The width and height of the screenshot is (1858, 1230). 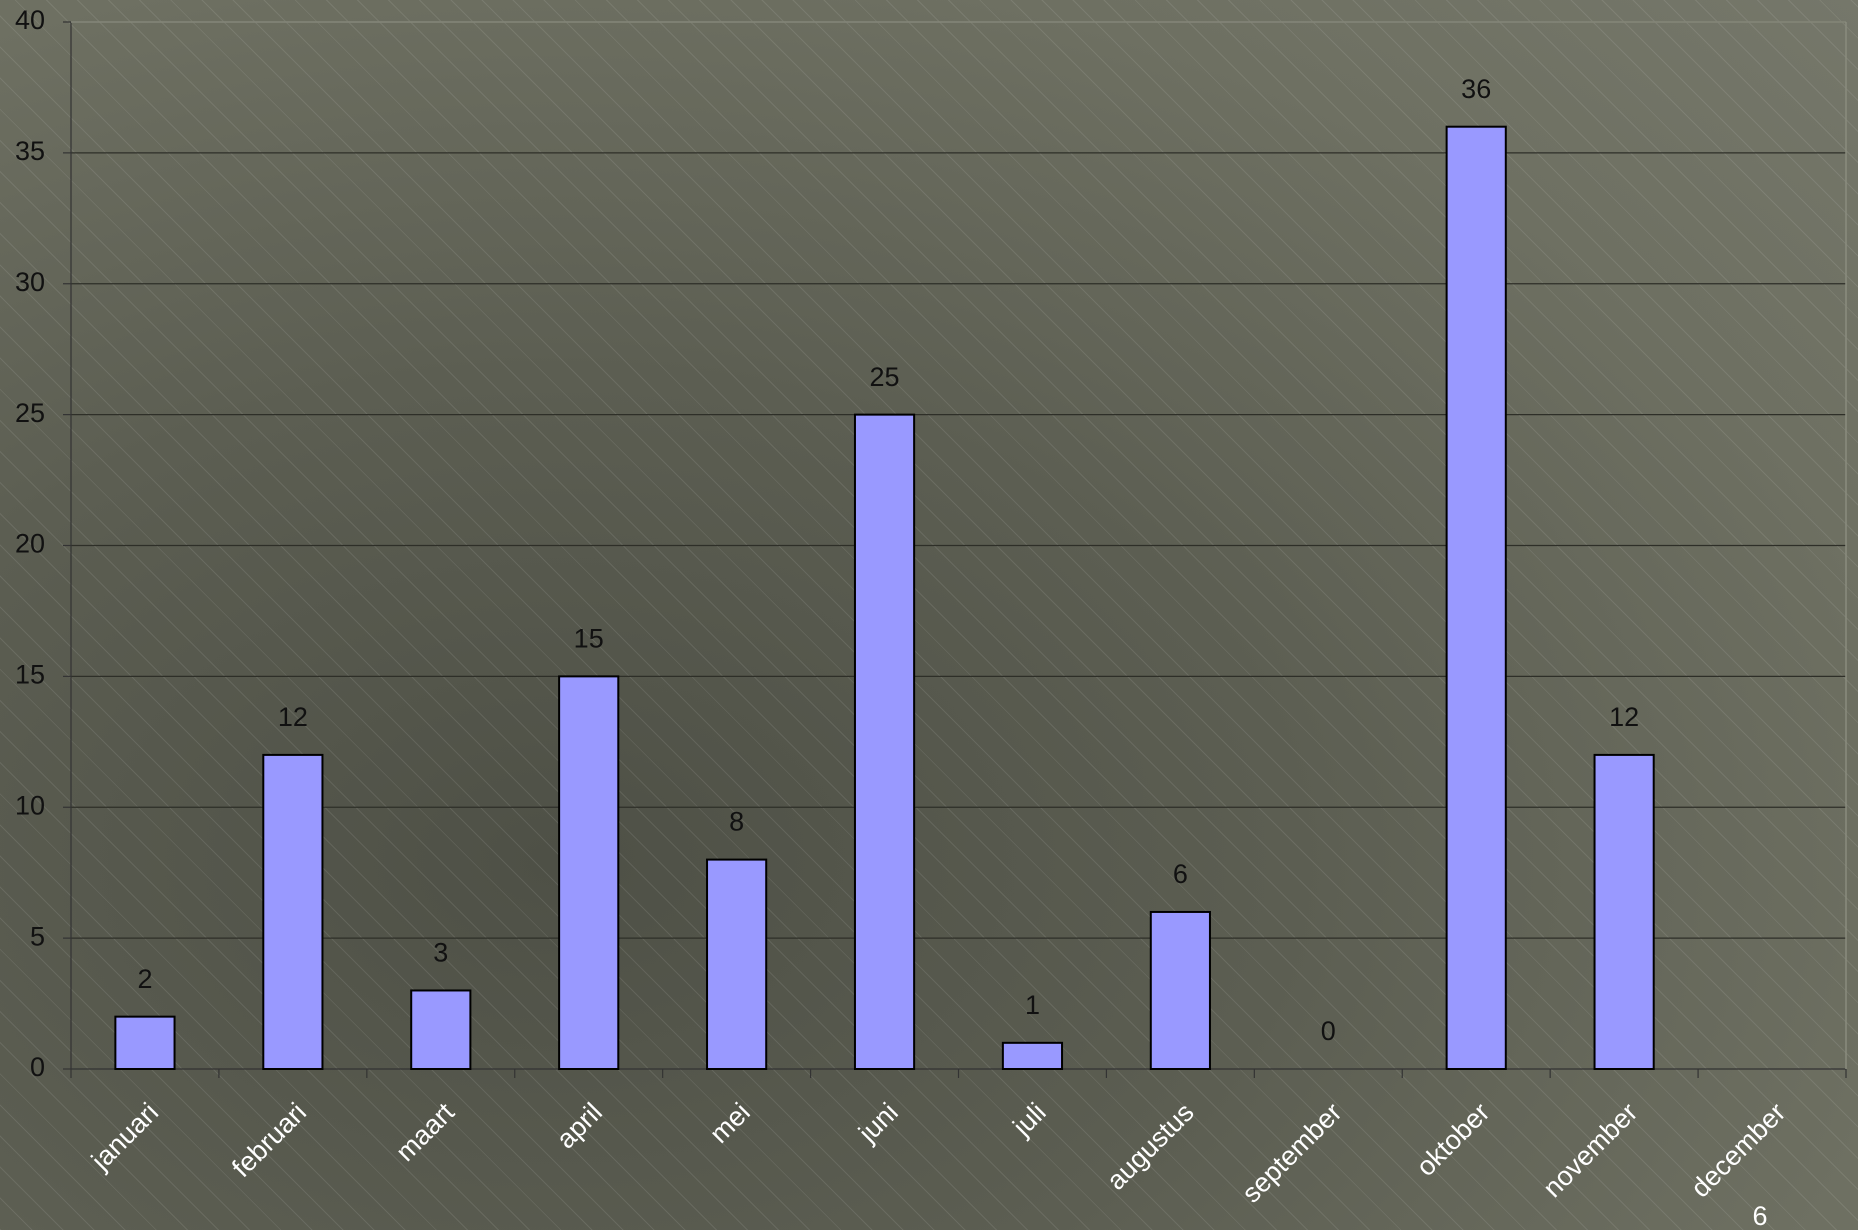 What do you see at coordinates (579, 1125) in the screenshot?
I see `x-tick-label: april` at bounding box center [579, 1125].